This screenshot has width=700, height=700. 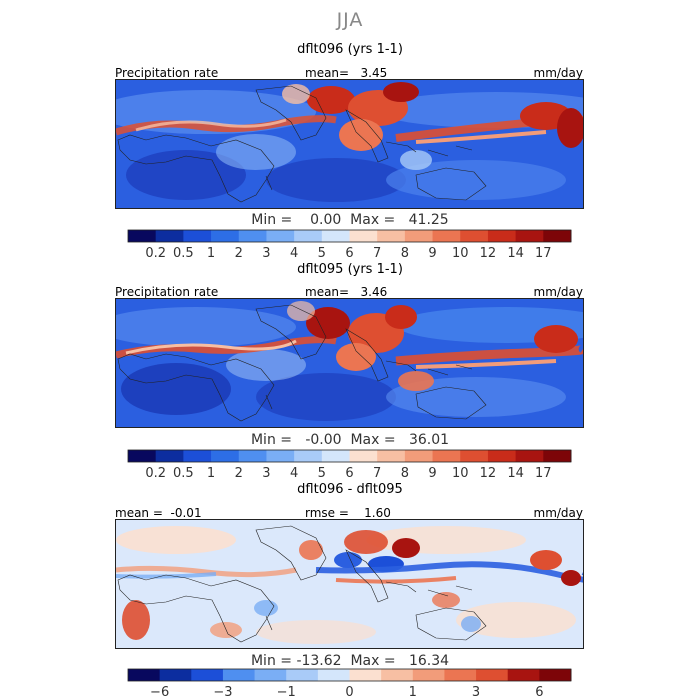 I want to click on colorbar-tick-label: 0.5, so click(x=183, y=253).